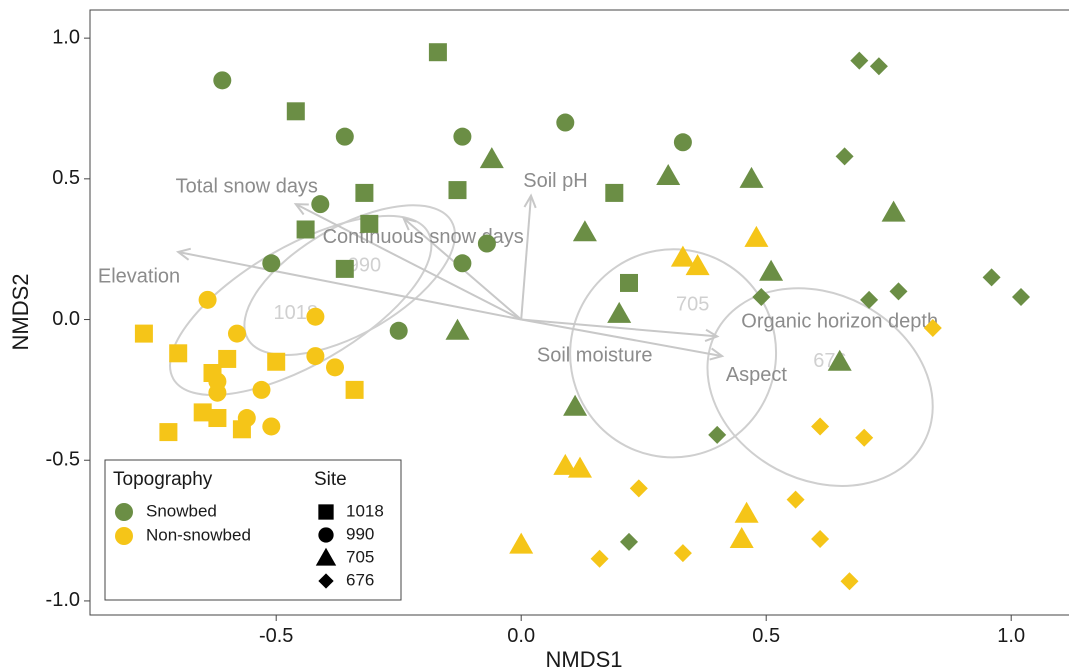  Describe the element at coordinates (163, 479) in the screenshot. I see `legend-topography-title: Topography` at that location.